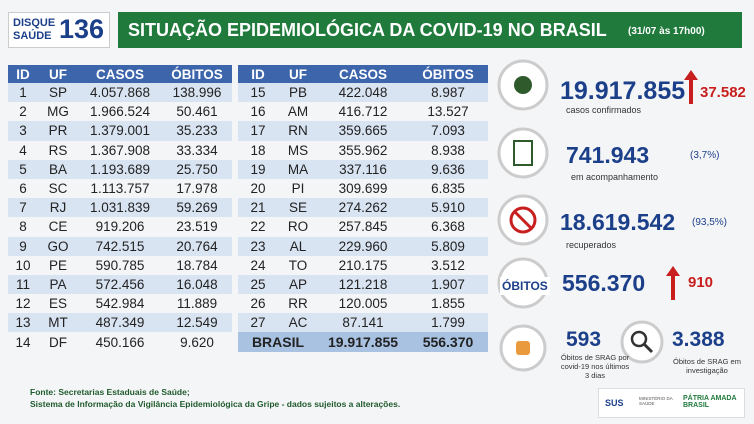  I want to click on cell: 210.175, so click(363, 265).